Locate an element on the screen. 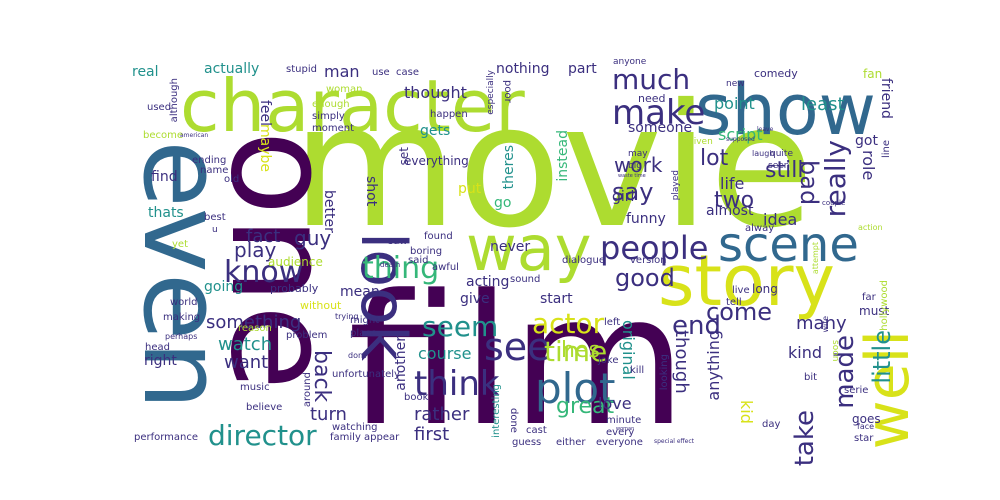 This screenshot has width=1000, height=500. word-played: played is located at coordinates (676, 185).